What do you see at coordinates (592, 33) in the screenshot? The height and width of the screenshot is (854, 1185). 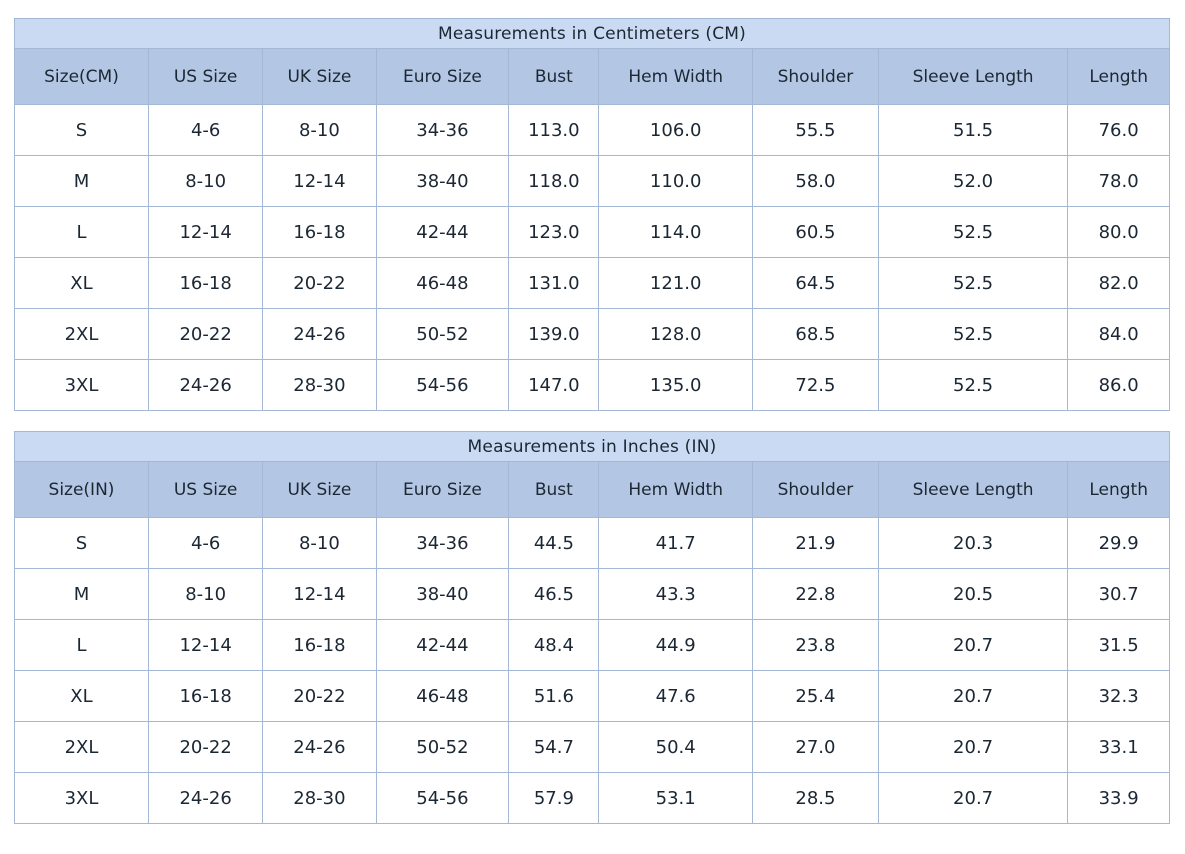 I see `cm-table-title: Measurements in Centimeters (CM)` at bounding box center [592, 33].